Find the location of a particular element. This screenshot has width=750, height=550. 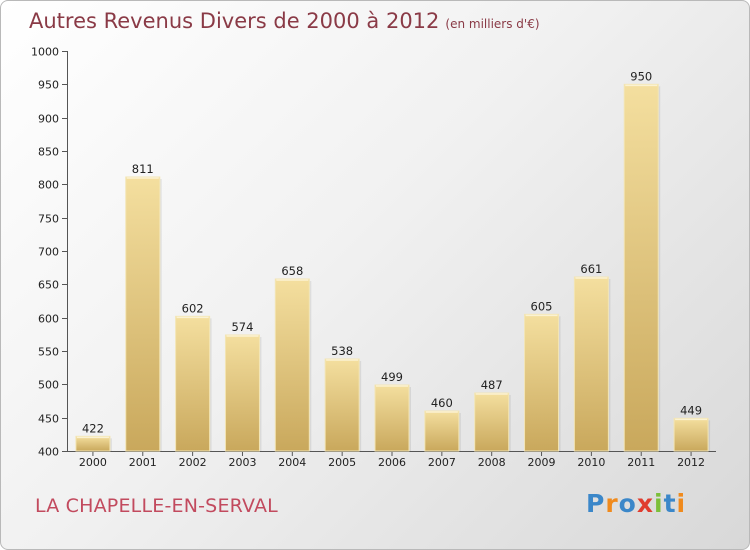

bar-value-label: 950 is located at coordinates (641, 76).